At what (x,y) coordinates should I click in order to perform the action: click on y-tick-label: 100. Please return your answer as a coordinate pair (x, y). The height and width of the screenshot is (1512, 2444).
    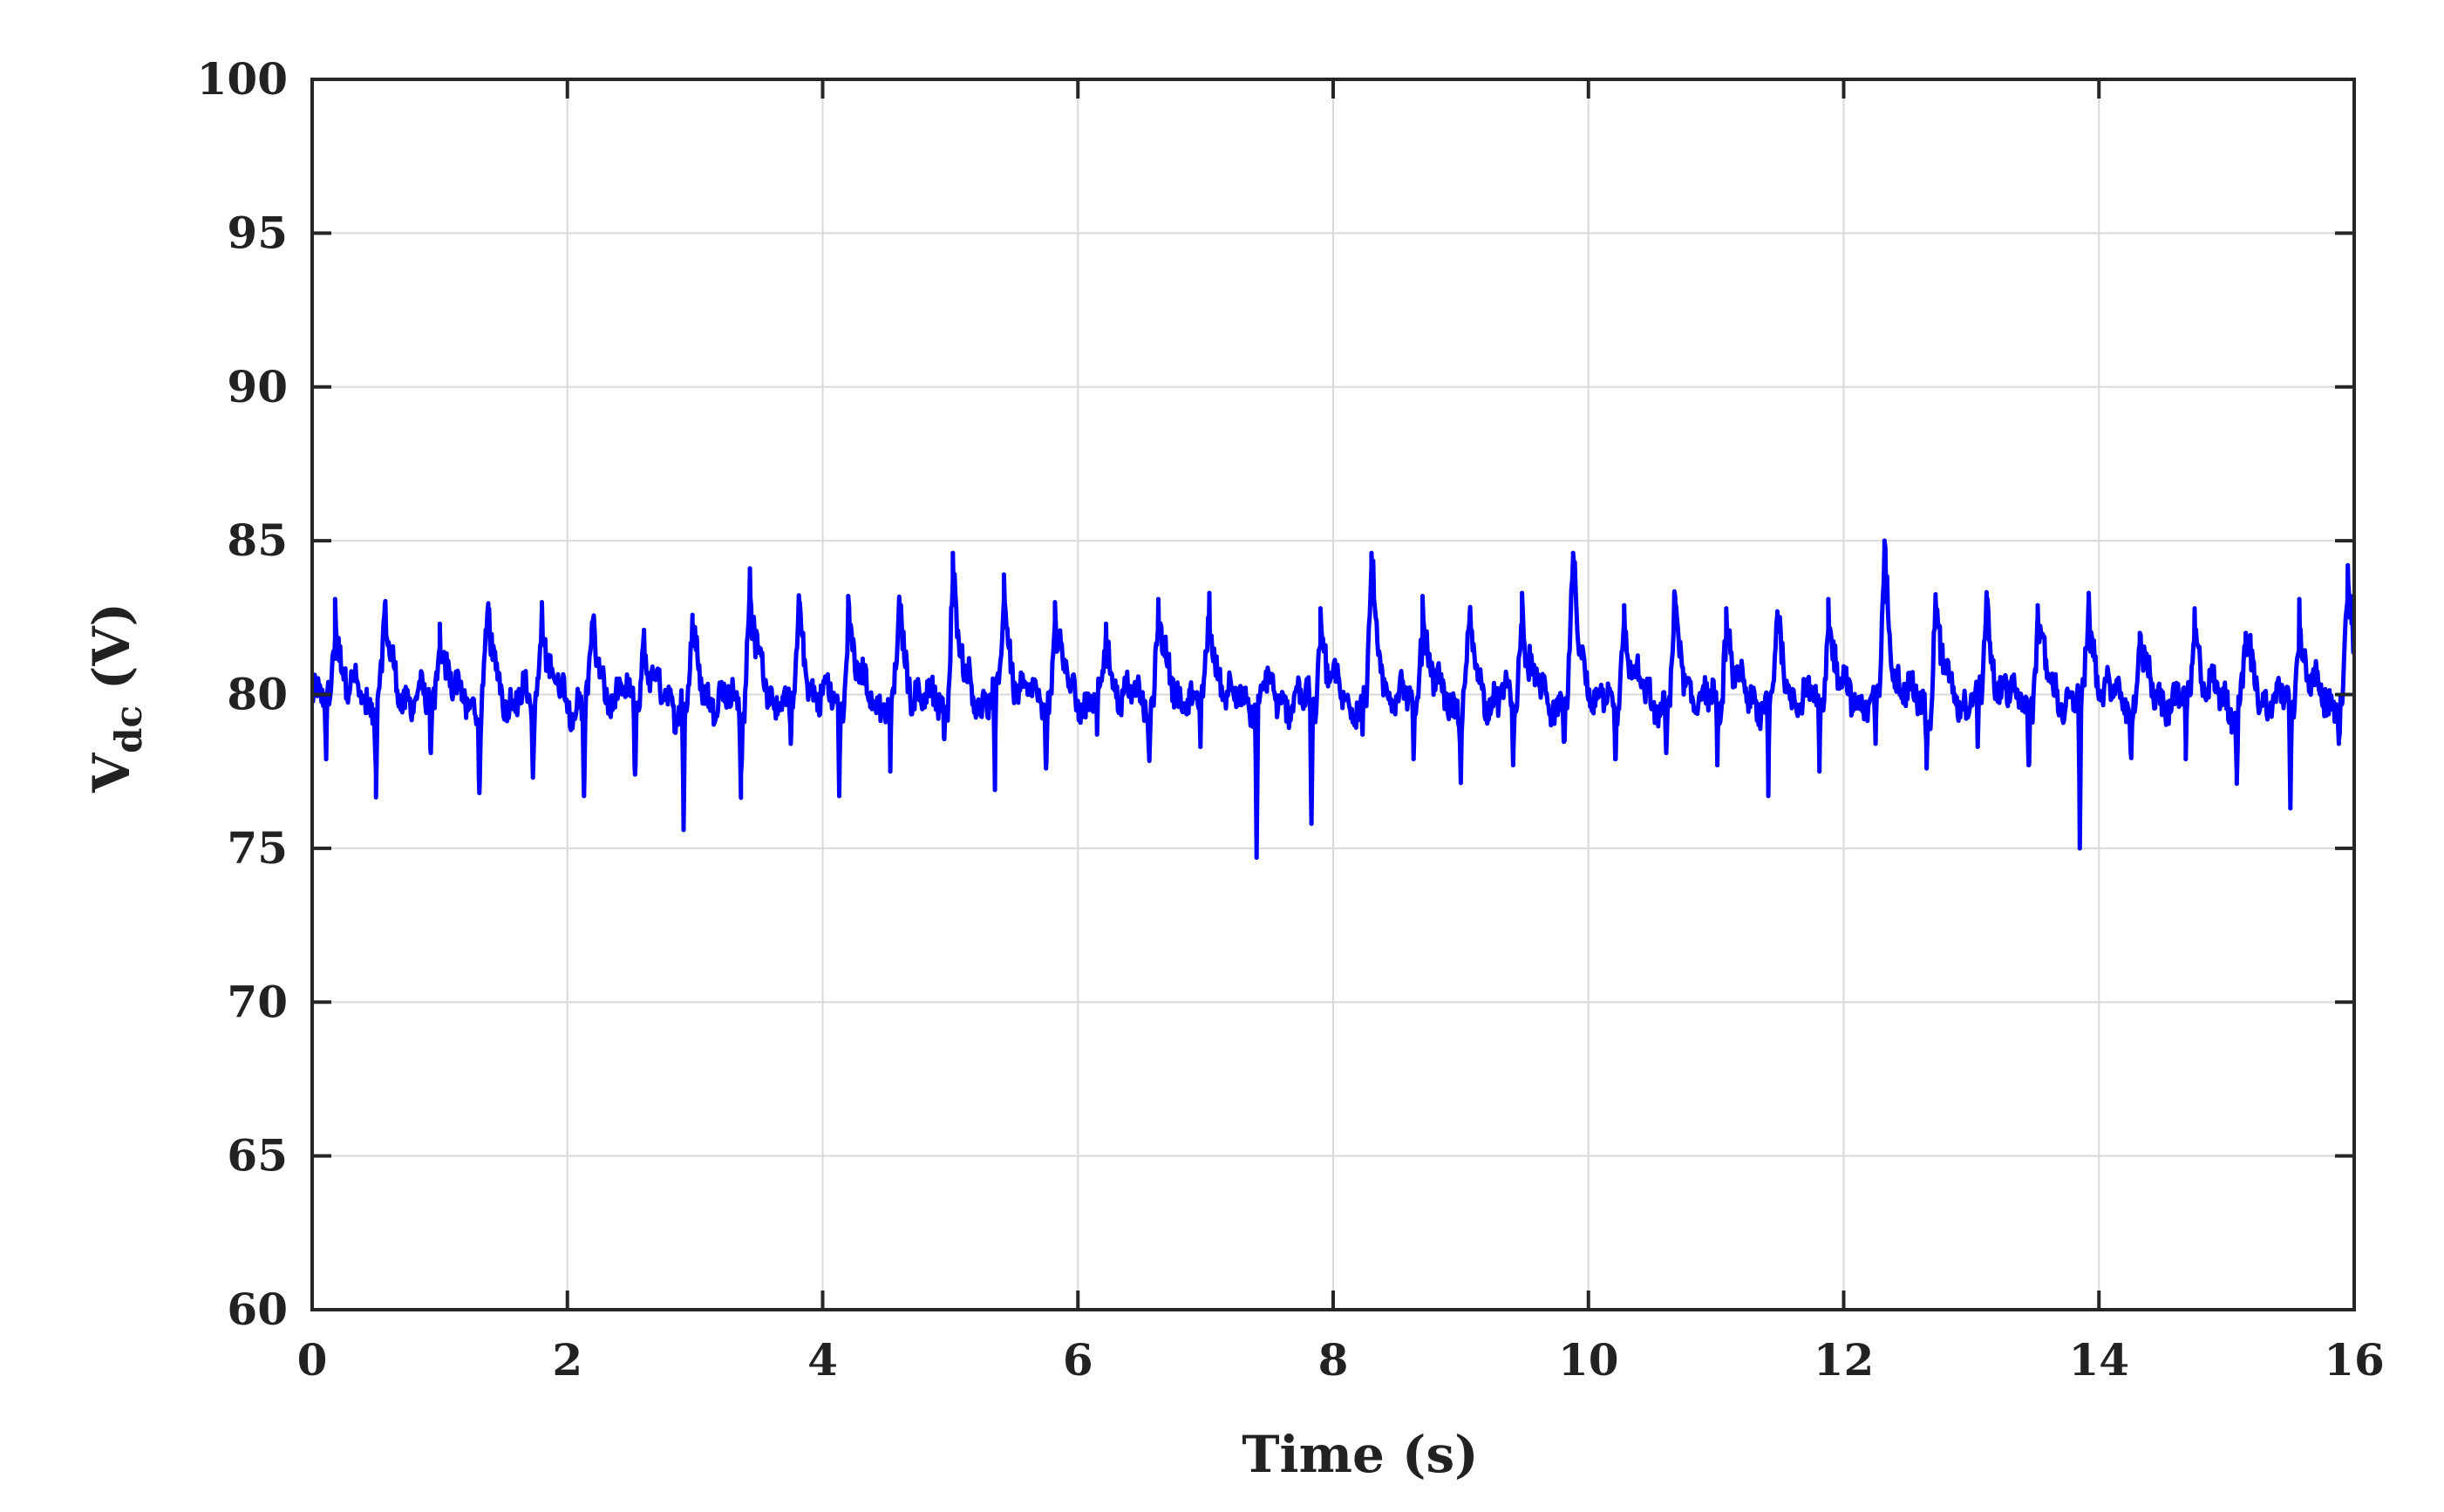
    Looking at the image, I should click on (242, 79).